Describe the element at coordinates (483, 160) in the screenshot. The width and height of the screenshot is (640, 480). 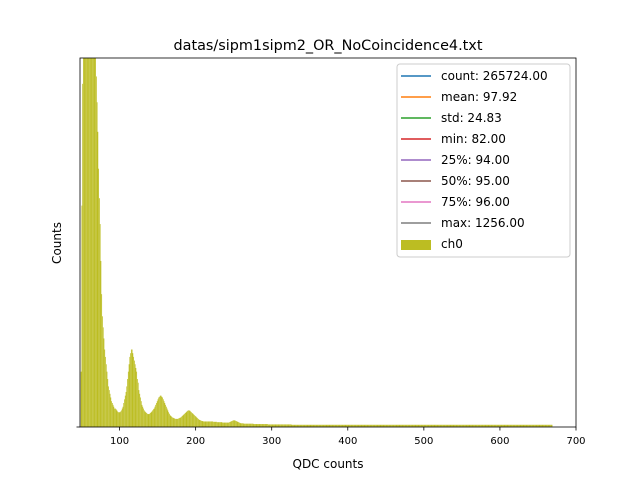
I see `legend-box` at that location.